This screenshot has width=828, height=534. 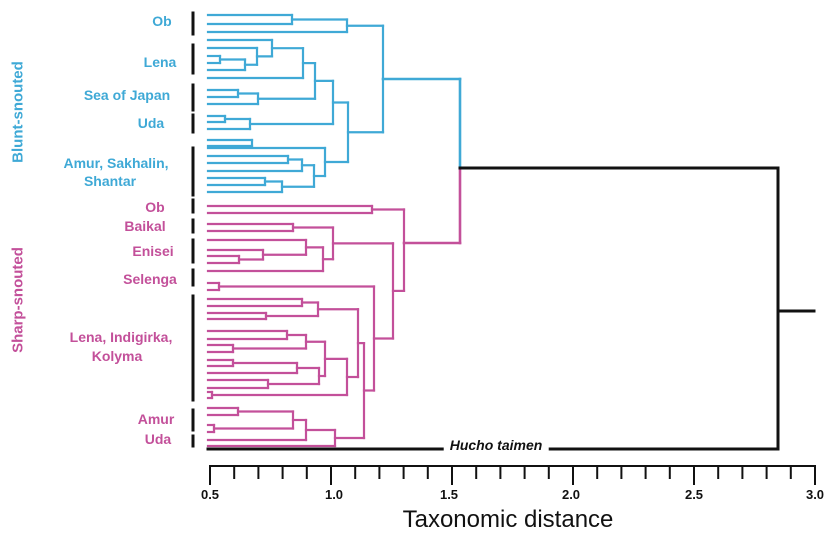 I want to click on x-tick-label-3-0: 3.0, so click(x=815, y=494).